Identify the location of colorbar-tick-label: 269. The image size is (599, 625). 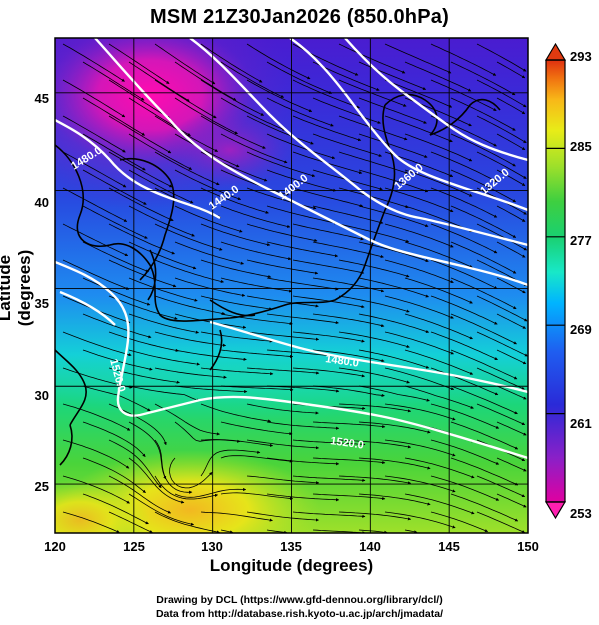
(581, 329).